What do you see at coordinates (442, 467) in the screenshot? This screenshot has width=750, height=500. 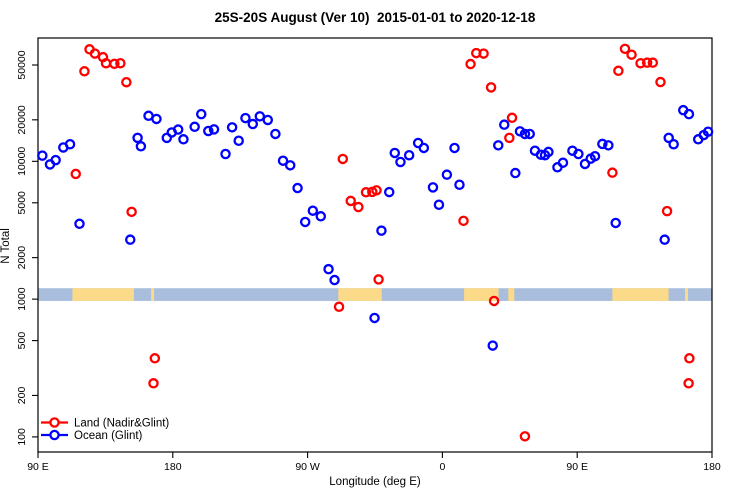 I see `x-tick-label: 0` at bounding box center [442, 467].